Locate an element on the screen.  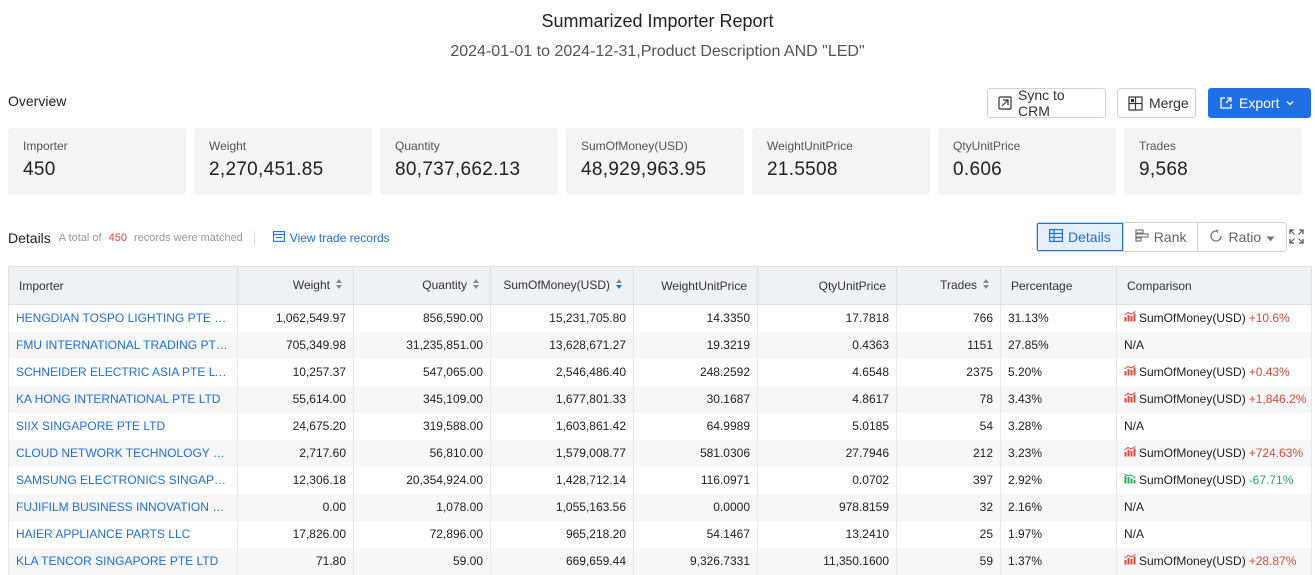
divider is located at coordinates (254, 238).